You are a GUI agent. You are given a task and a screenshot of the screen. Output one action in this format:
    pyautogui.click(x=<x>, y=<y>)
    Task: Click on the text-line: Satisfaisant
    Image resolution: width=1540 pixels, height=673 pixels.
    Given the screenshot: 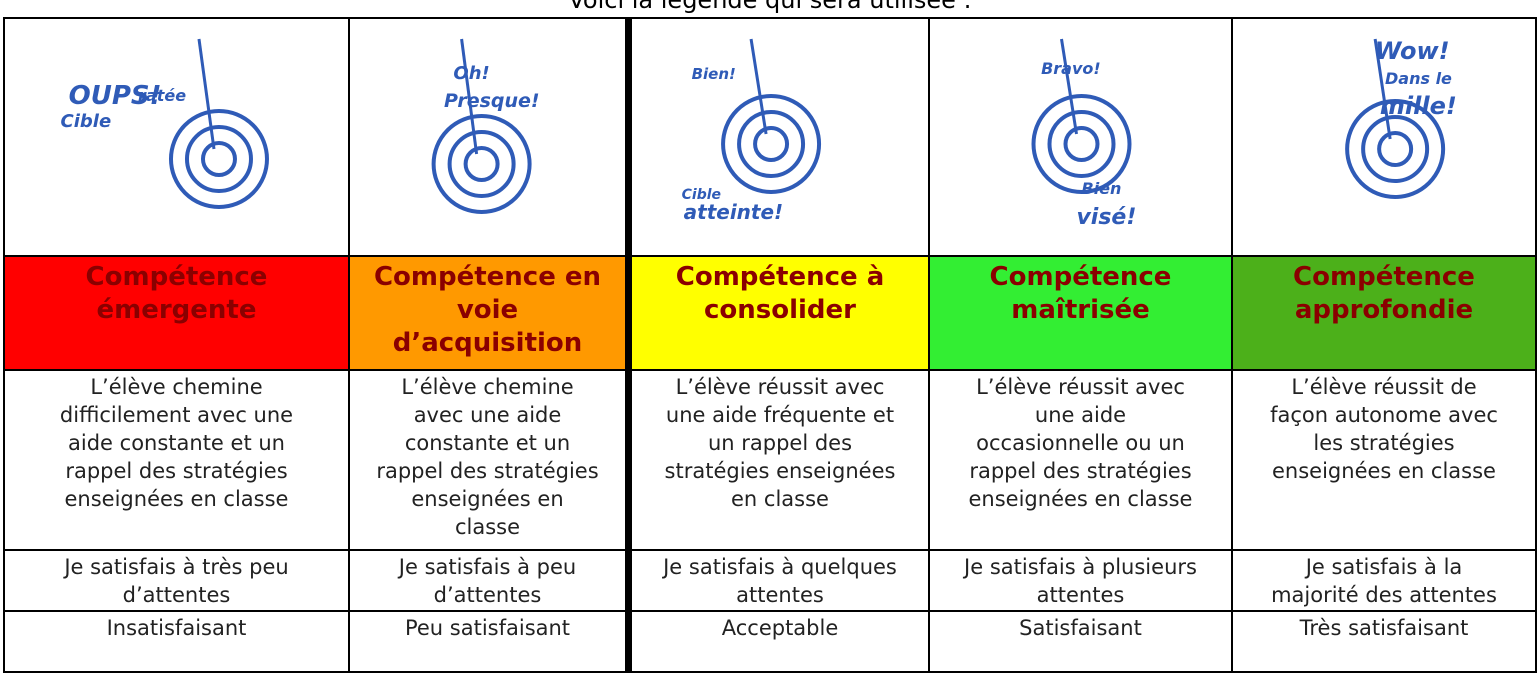 What is the action you would take?
    pyautogui.click(x=1080, y=628)
    